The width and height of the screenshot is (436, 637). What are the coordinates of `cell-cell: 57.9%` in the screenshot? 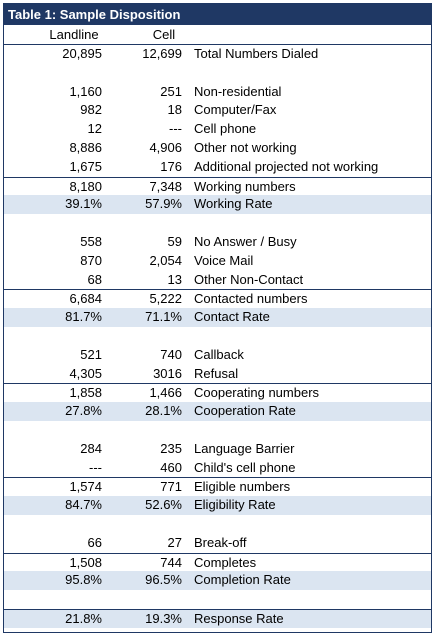 It's located at (163, 204).